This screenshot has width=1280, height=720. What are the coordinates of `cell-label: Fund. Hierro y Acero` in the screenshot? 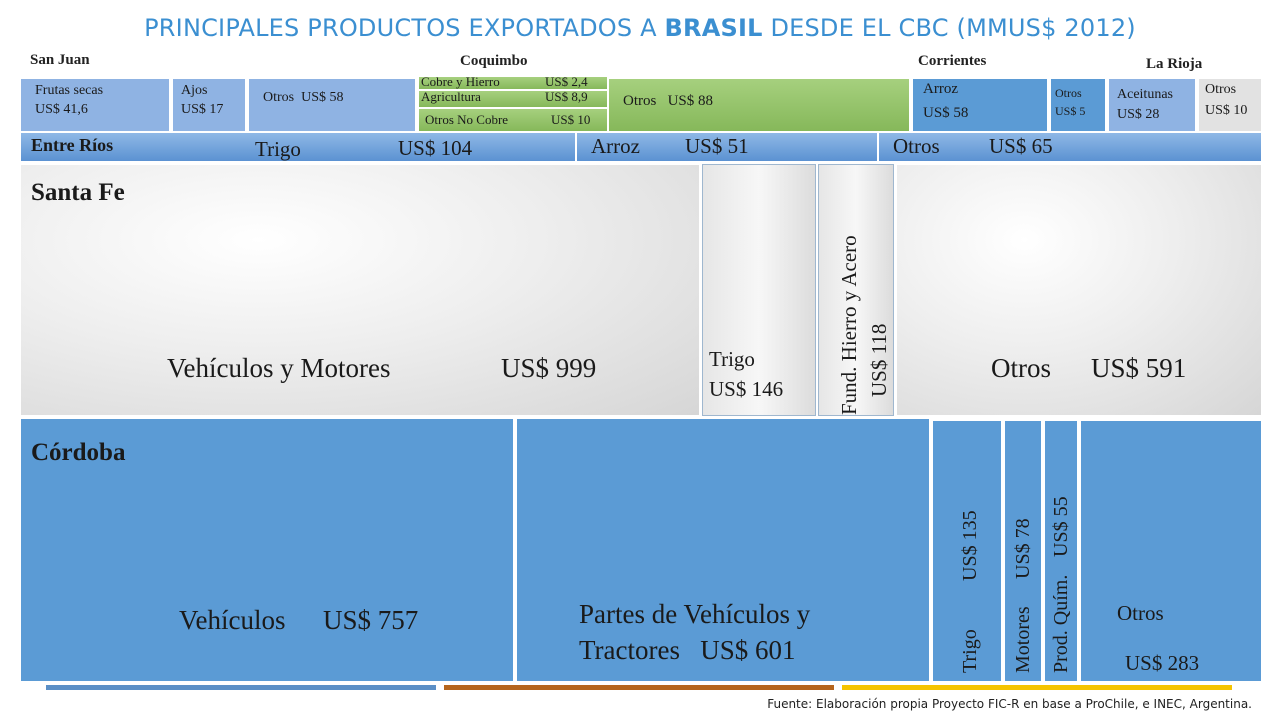 It's located at (849, 325).